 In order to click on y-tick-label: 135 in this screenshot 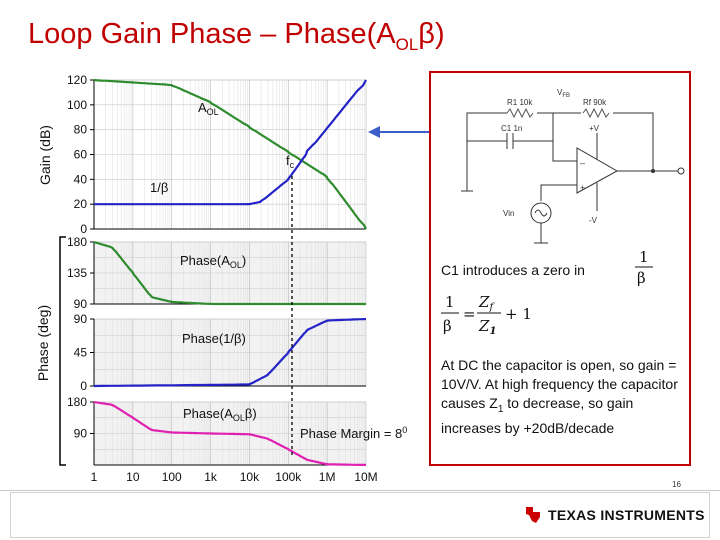, I will do `click(77, 273)`.